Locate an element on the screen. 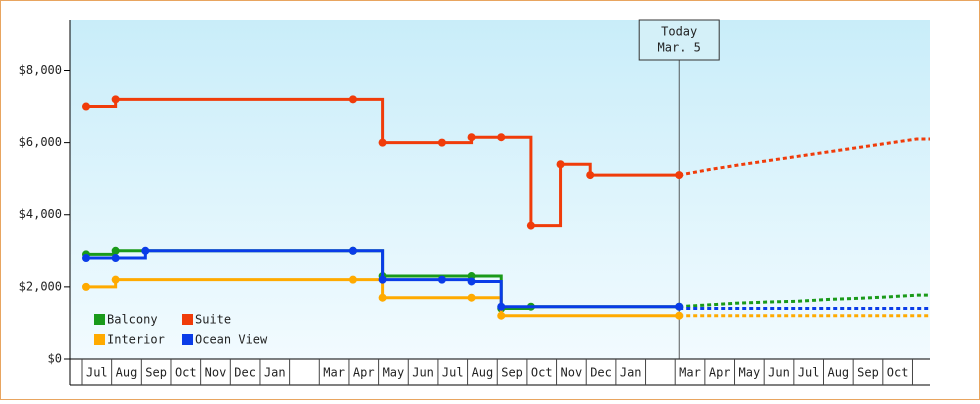 This screenshot has width=980, height=404. legend-label: Interior is located at coordinates (136, 340).